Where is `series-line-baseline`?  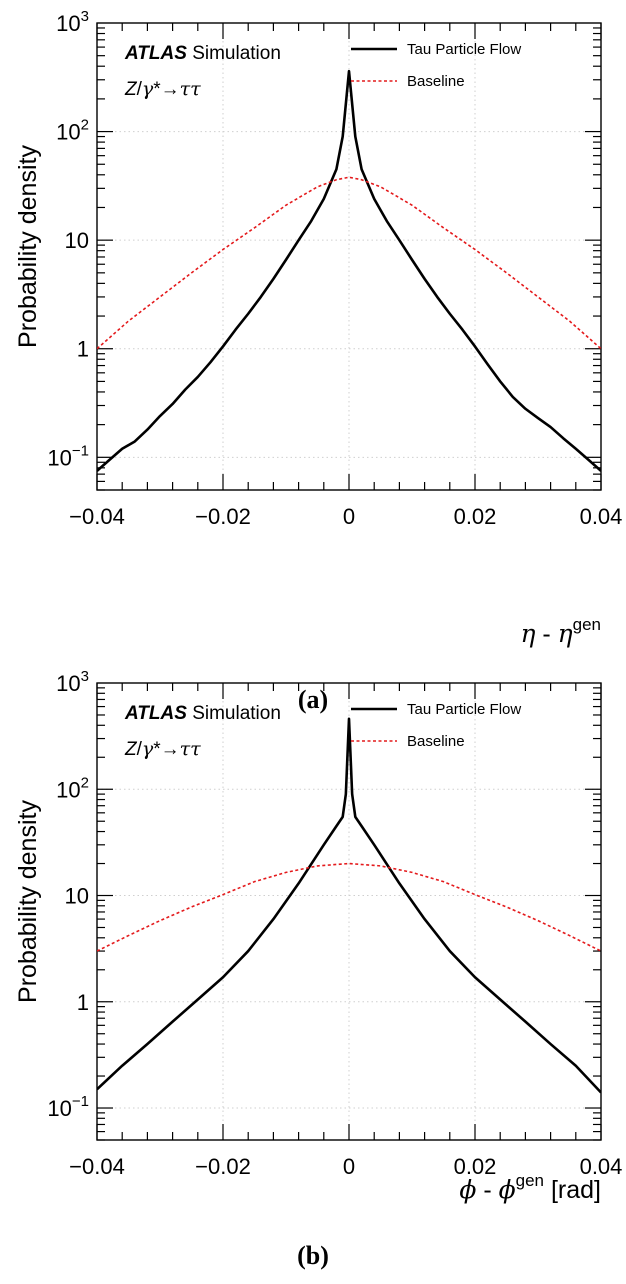 series-line-baseline is located at coordinates (349, 263).